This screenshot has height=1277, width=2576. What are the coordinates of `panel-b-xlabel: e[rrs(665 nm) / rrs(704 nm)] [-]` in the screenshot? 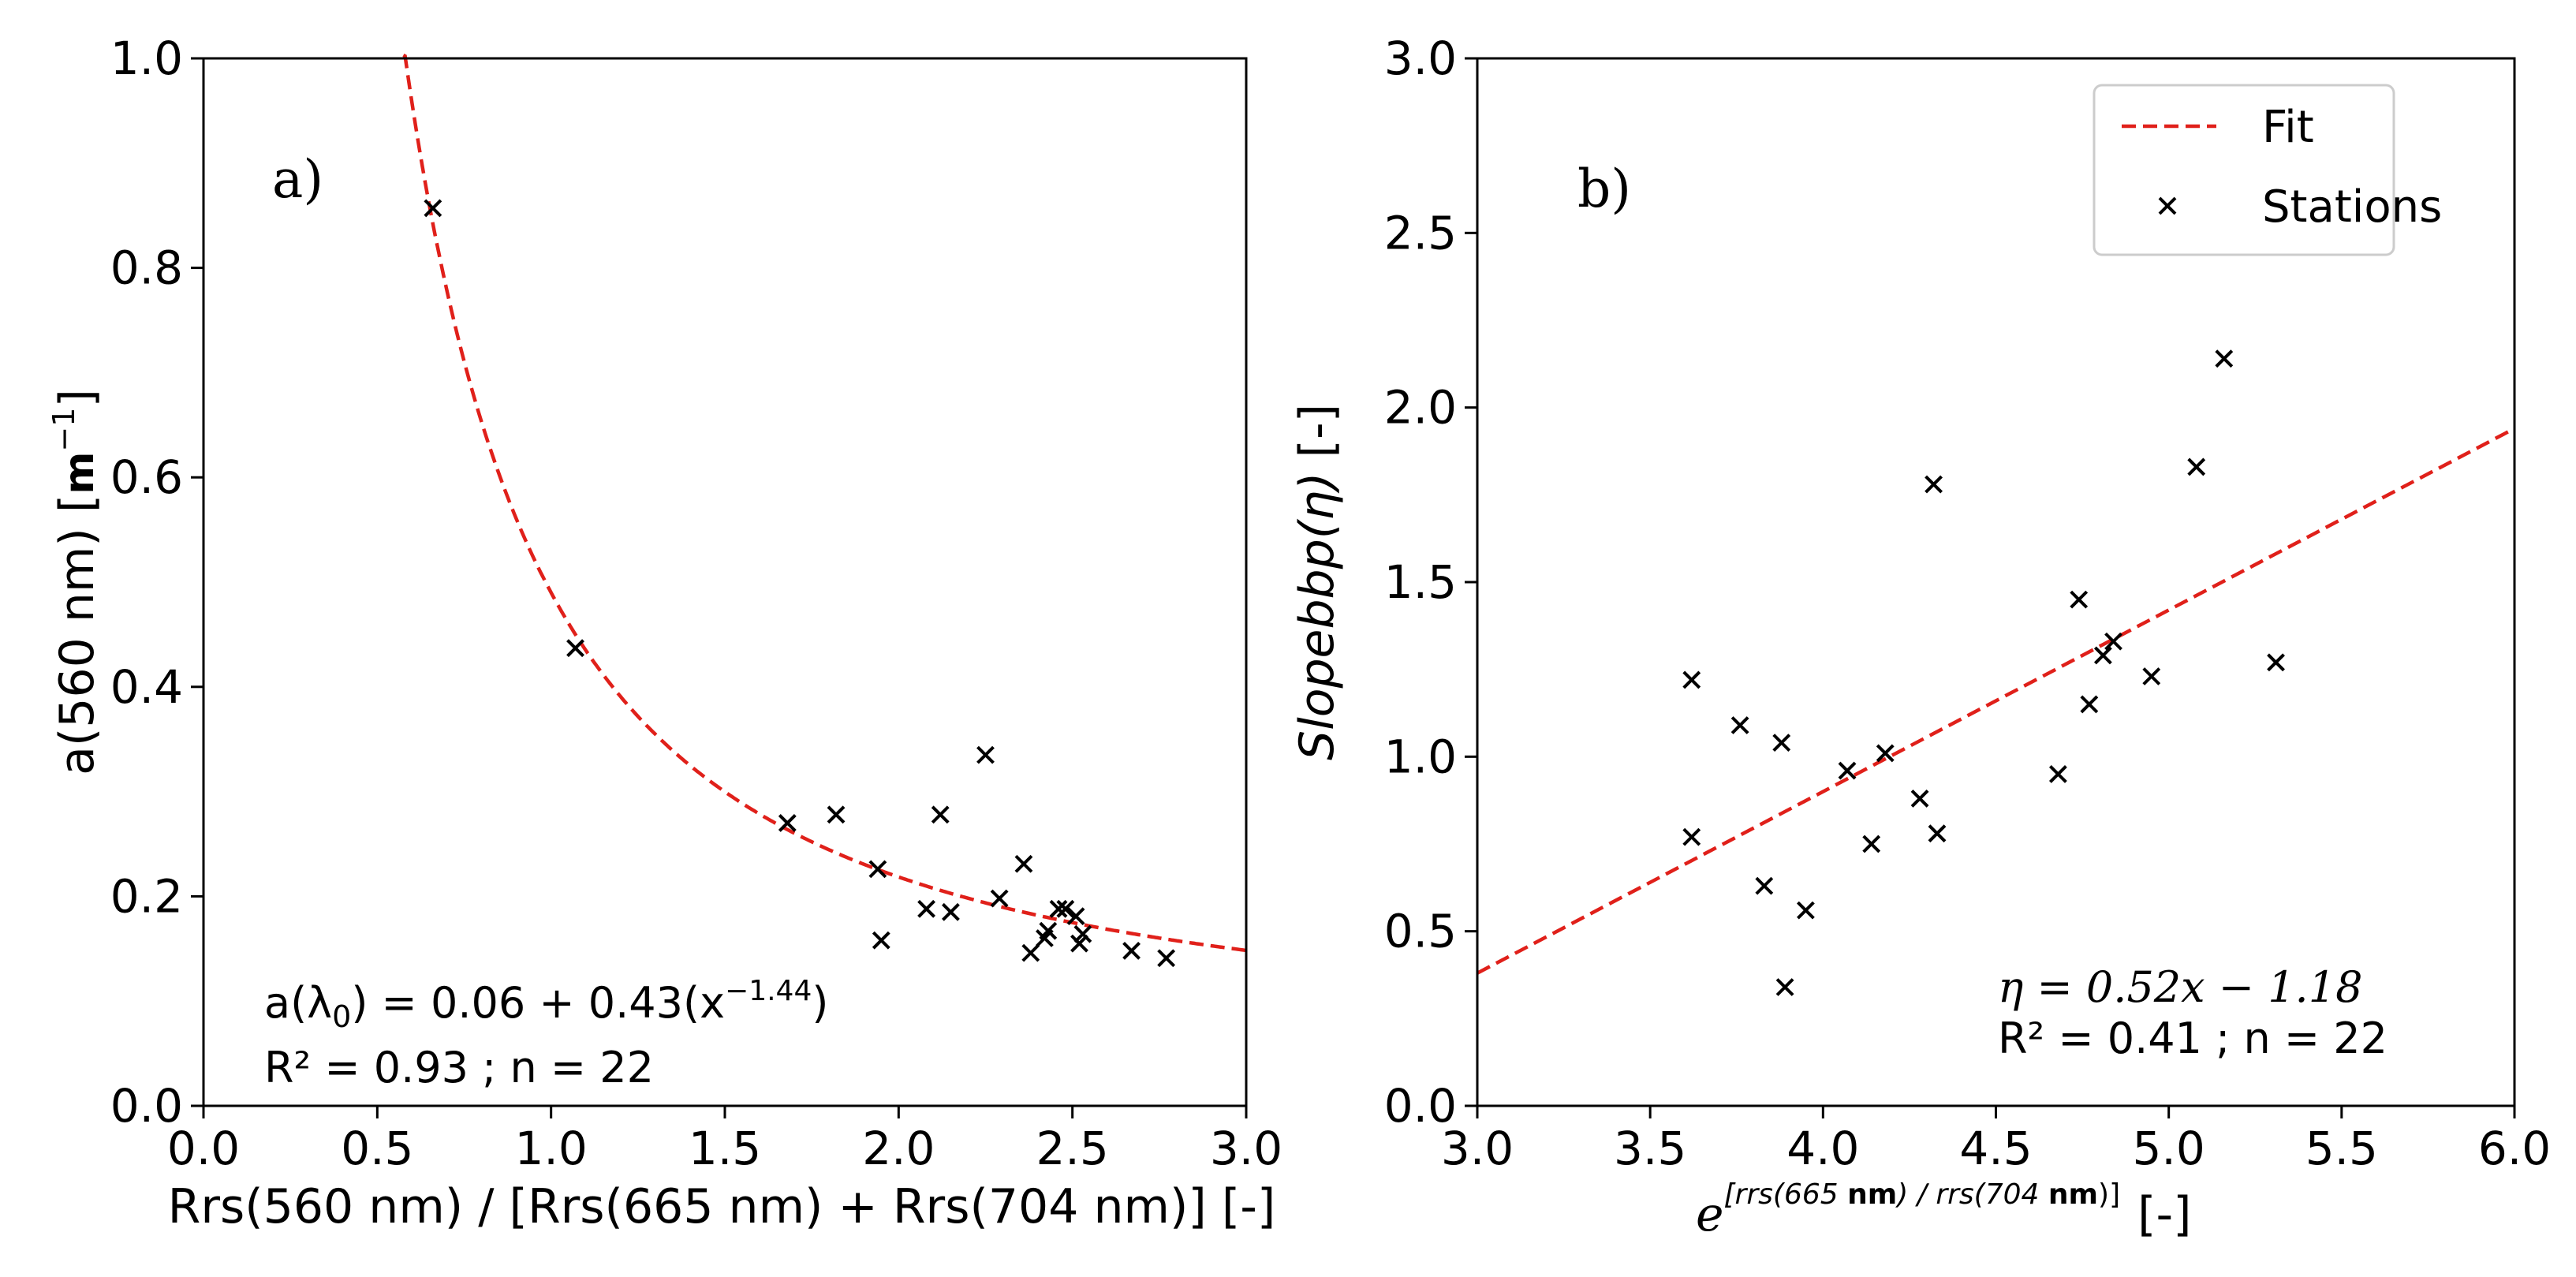 It's located at (1944, 1210).